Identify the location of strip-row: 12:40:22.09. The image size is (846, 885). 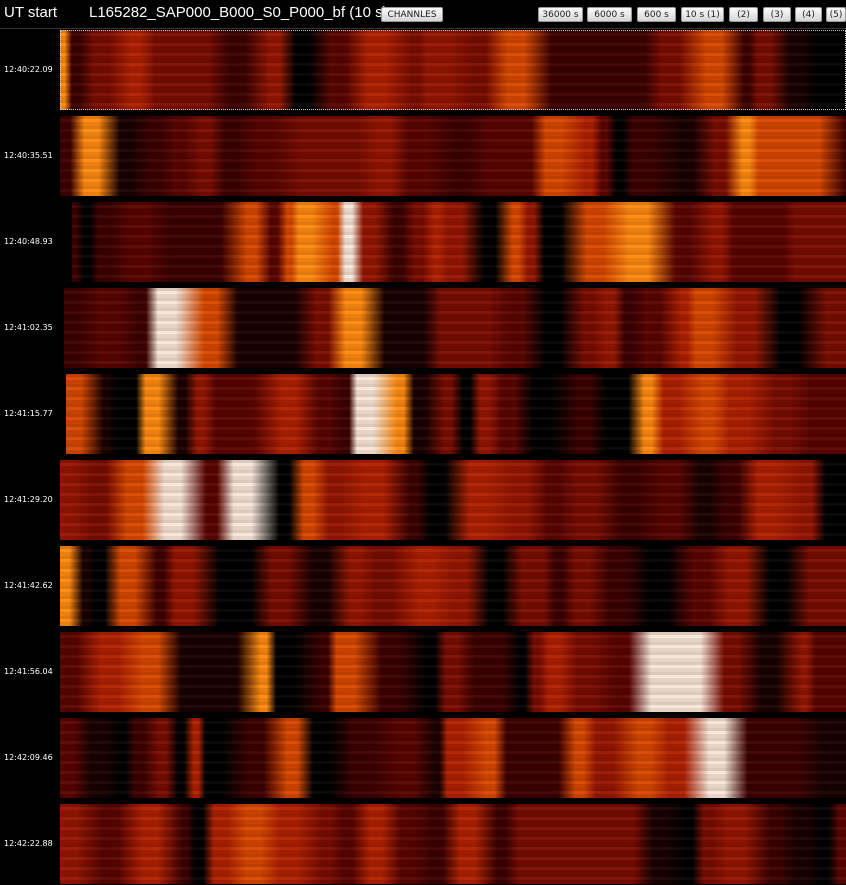
(423, 70).